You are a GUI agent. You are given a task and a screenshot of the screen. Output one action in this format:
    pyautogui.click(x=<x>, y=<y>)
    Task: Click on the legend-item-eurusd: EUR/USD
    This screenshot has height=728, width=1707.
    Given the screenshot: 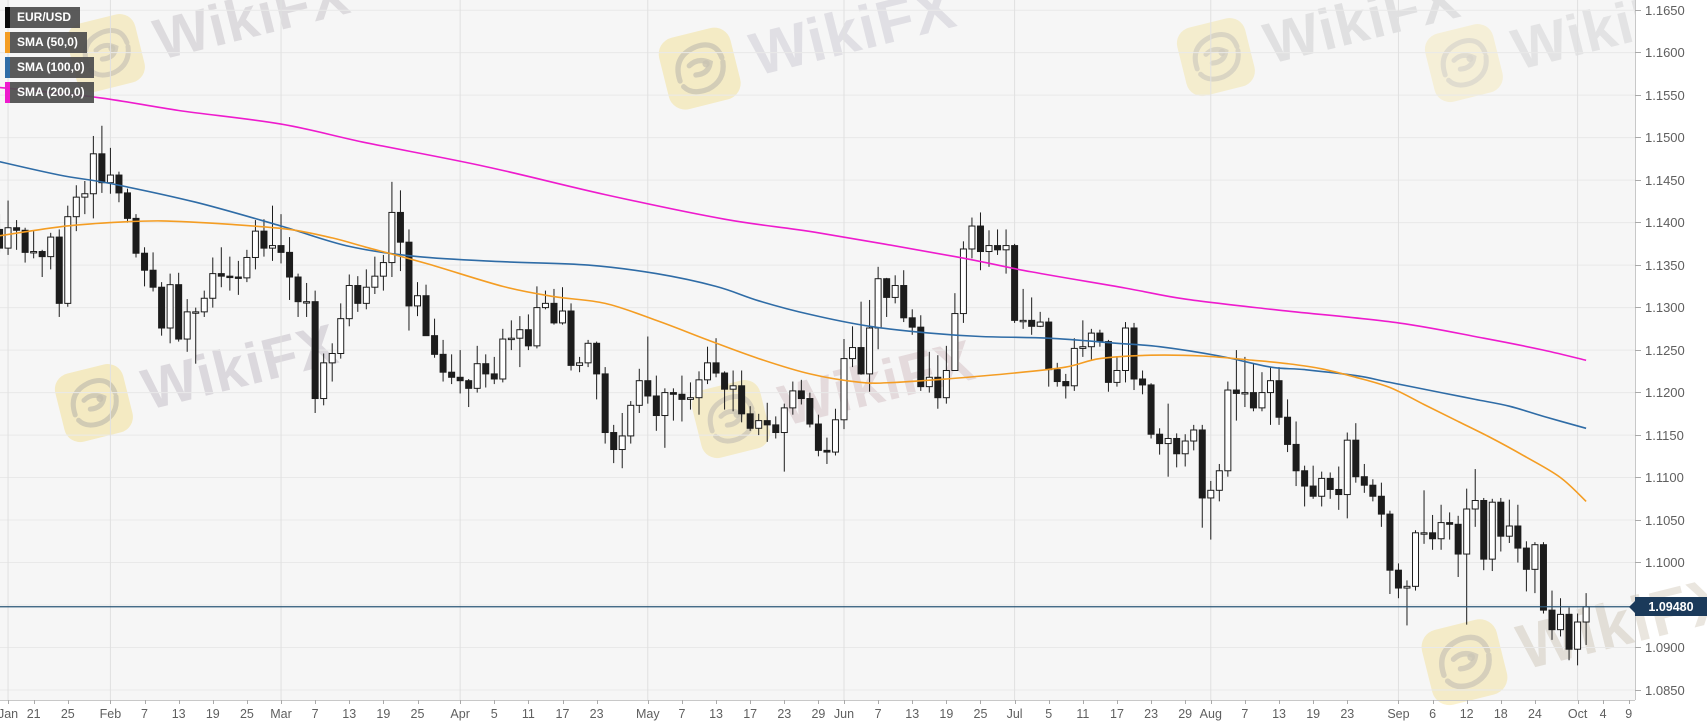 What is the action you would take?
    pyautogui.click(x=43, y=17)
    